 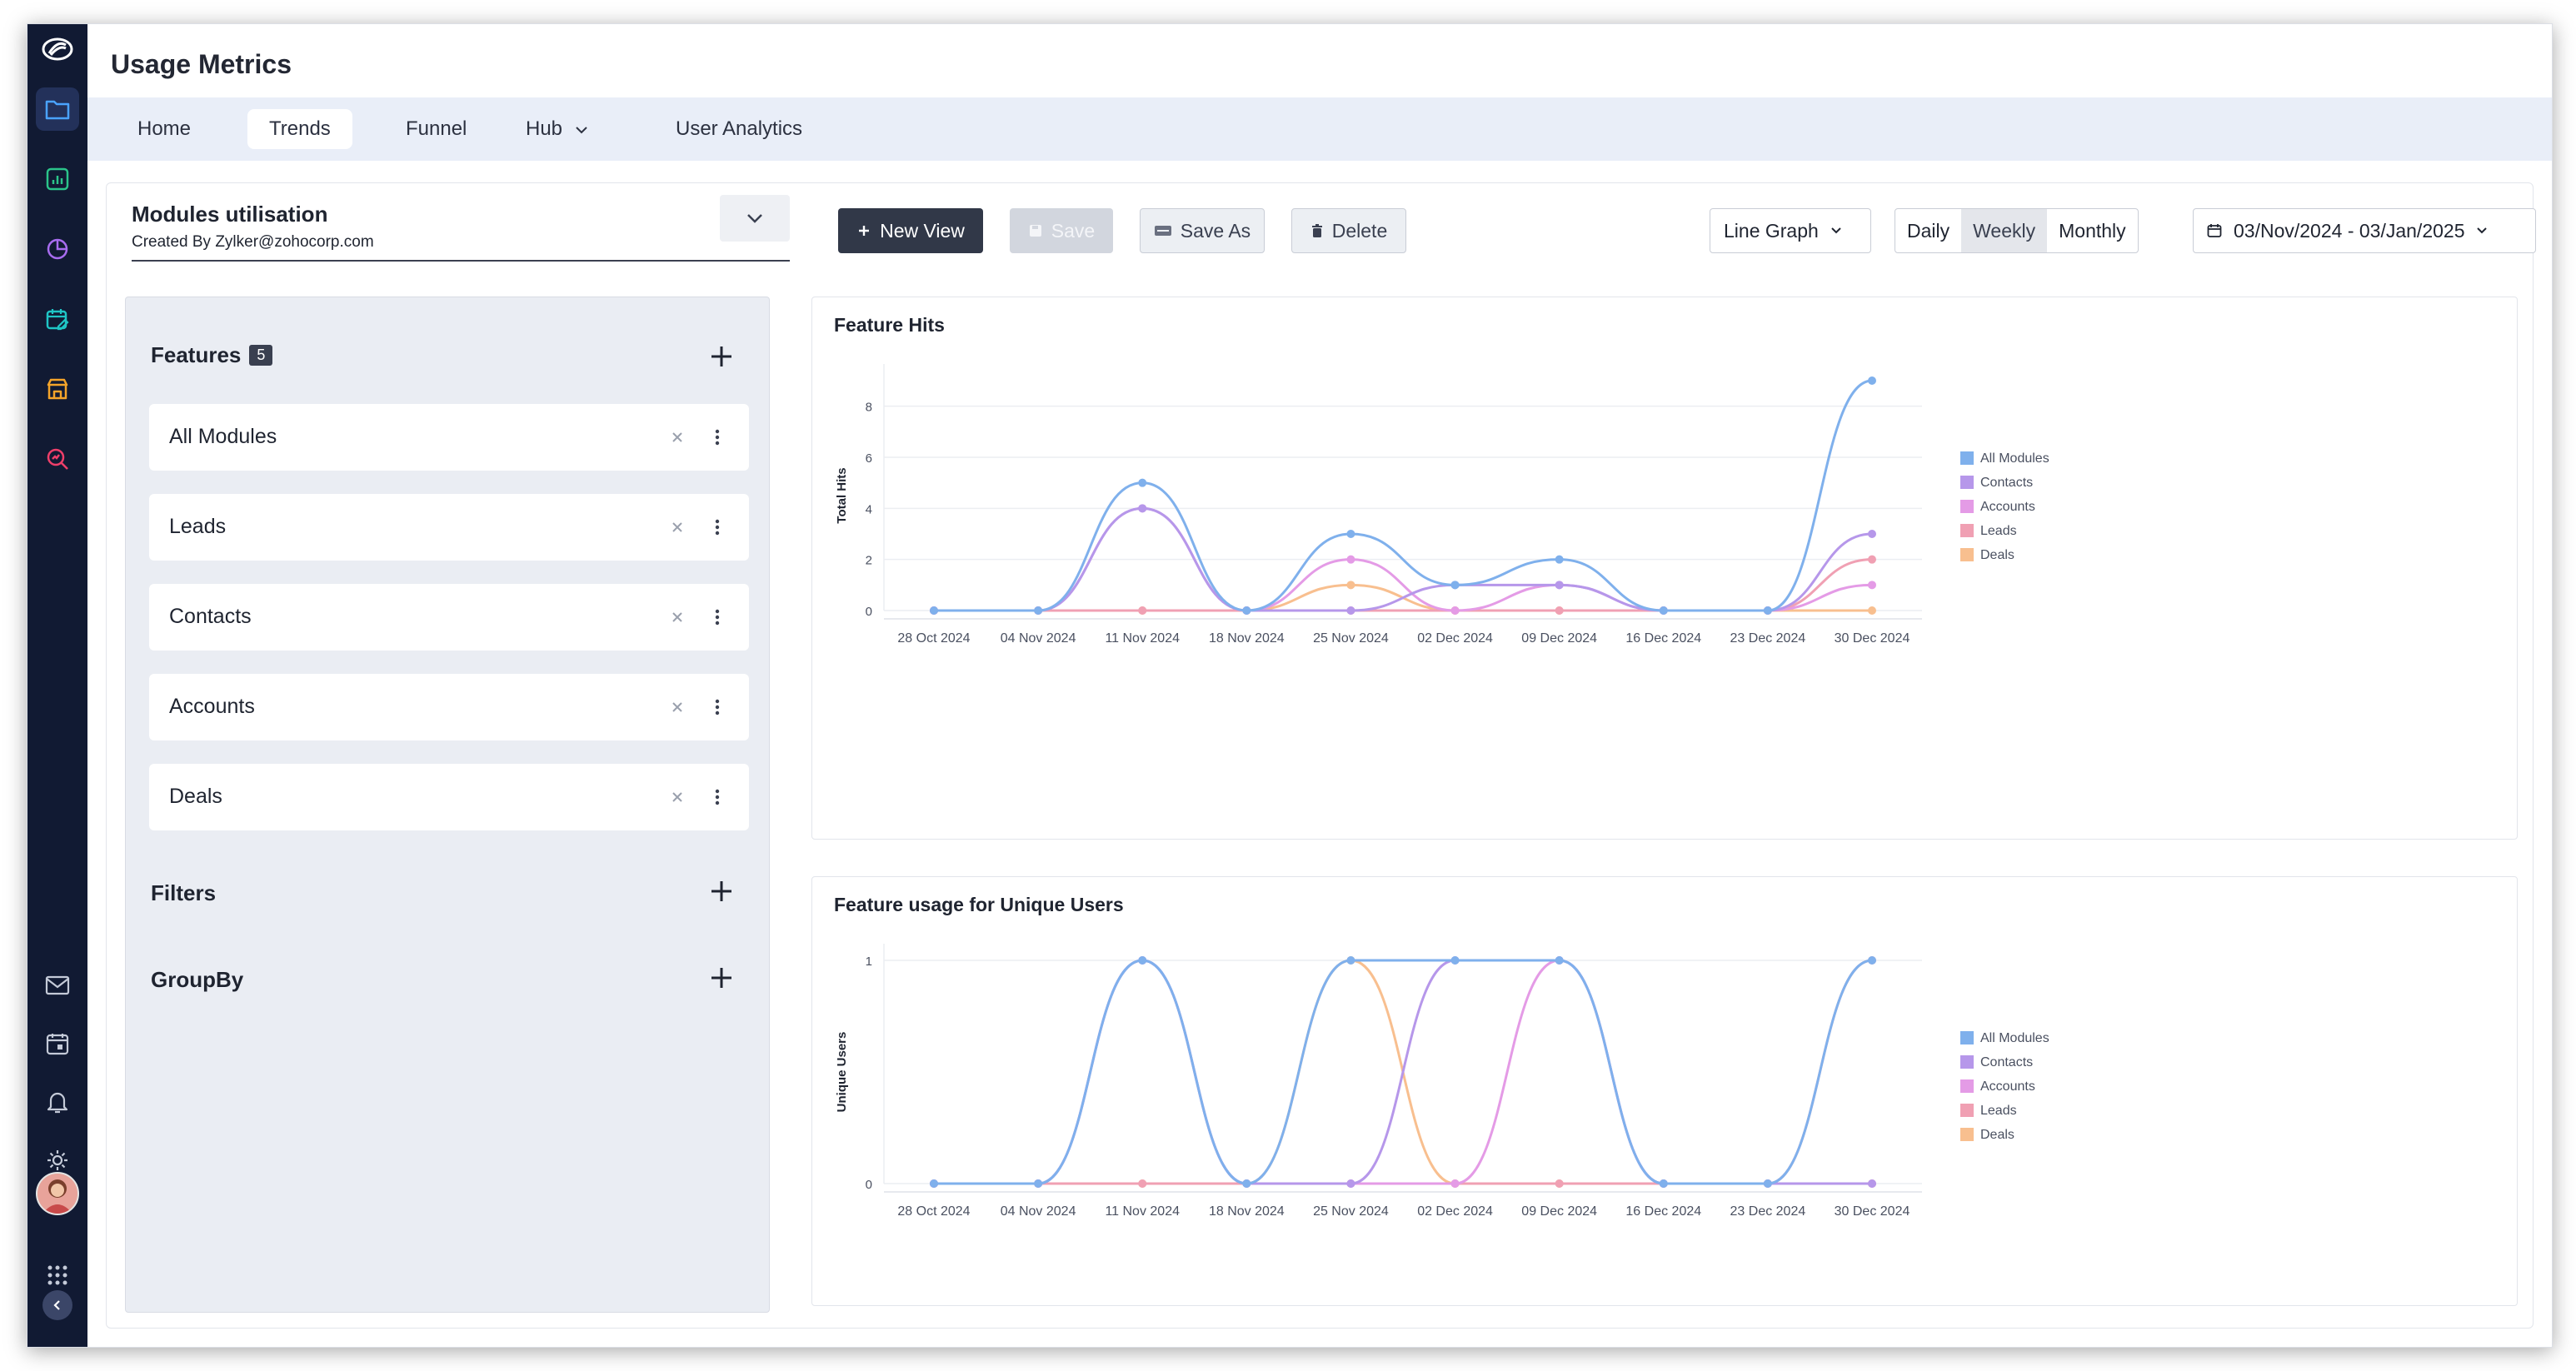 What do you see at coordinates (449, 707) in the screenshot?
I see `feature-item-accounts: Accounts` at bounding box center [449, 707].